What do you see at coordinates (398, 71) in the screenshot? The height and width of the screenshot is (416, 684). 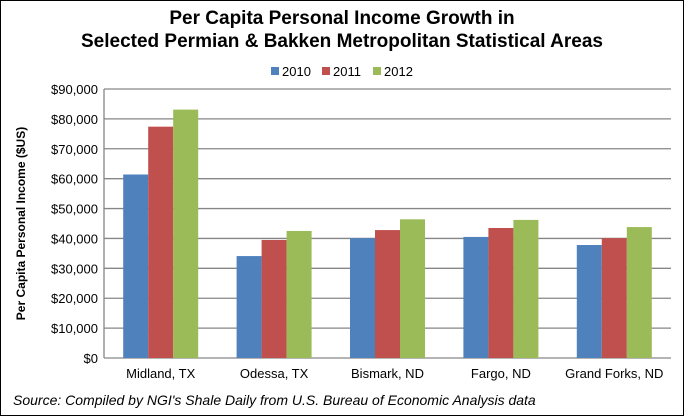 I see `legend-label: 2012` at bounding box center [398, 71].